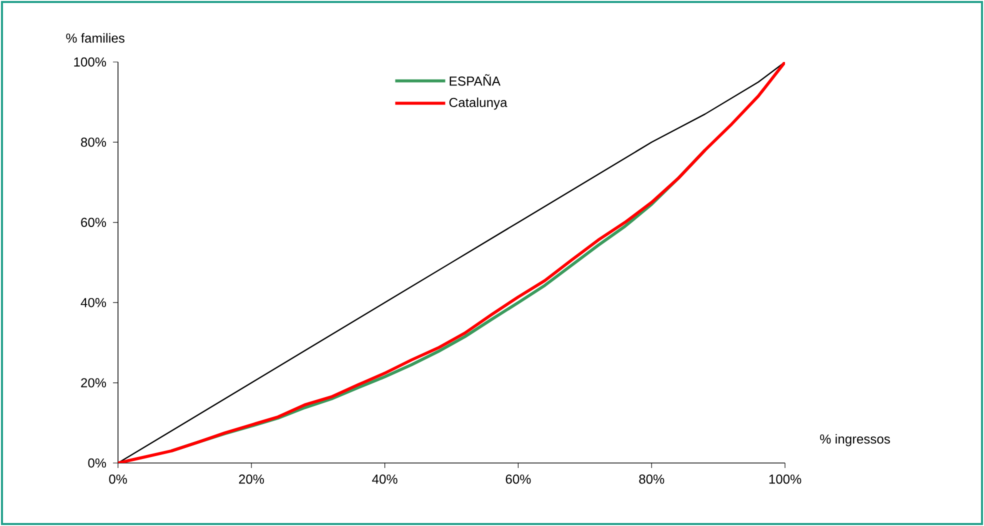 This screenshot has height=526, width=984. Describe the element at coordinates (855, 440) in the screenshot. I see `x-axis-title: % ingressos` at that location.